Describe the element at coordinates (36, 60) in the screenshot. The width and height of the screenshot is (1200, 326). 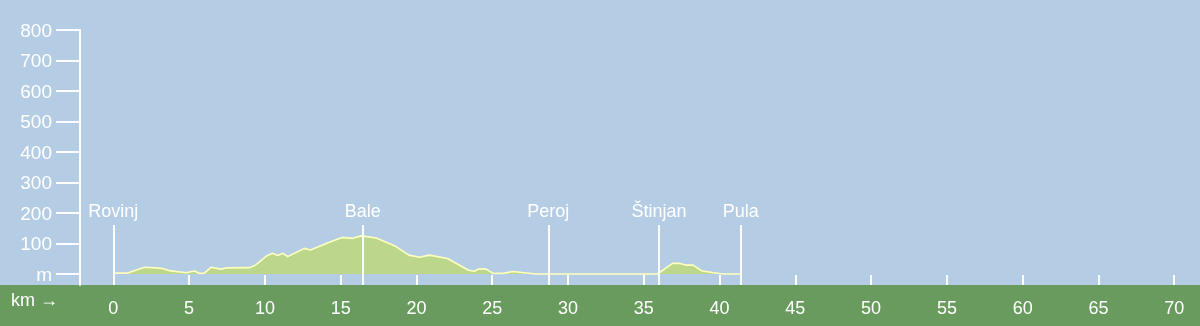
I see `y-tick-label: 700` at that location.